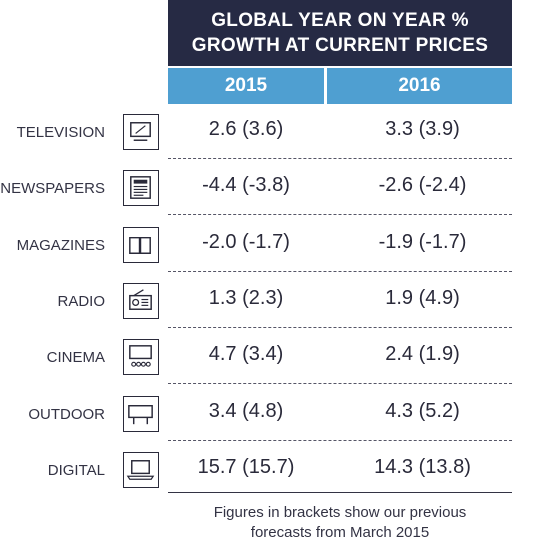  What do you see at coordinates (246, 410) in the screenshot?
I see `cell-2015: 3.4 (4.8)` at bounding box center [246, 410].